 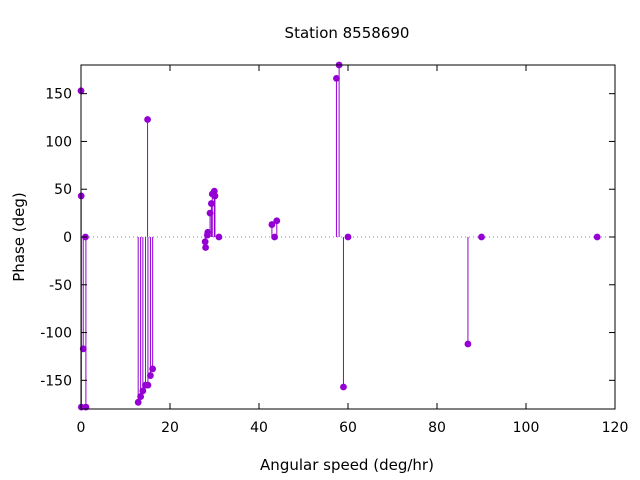 What do you see at coordinates (259, 428) in the screenshot?
I see `x-tick-label: 40` at bounding box center [259, 428].